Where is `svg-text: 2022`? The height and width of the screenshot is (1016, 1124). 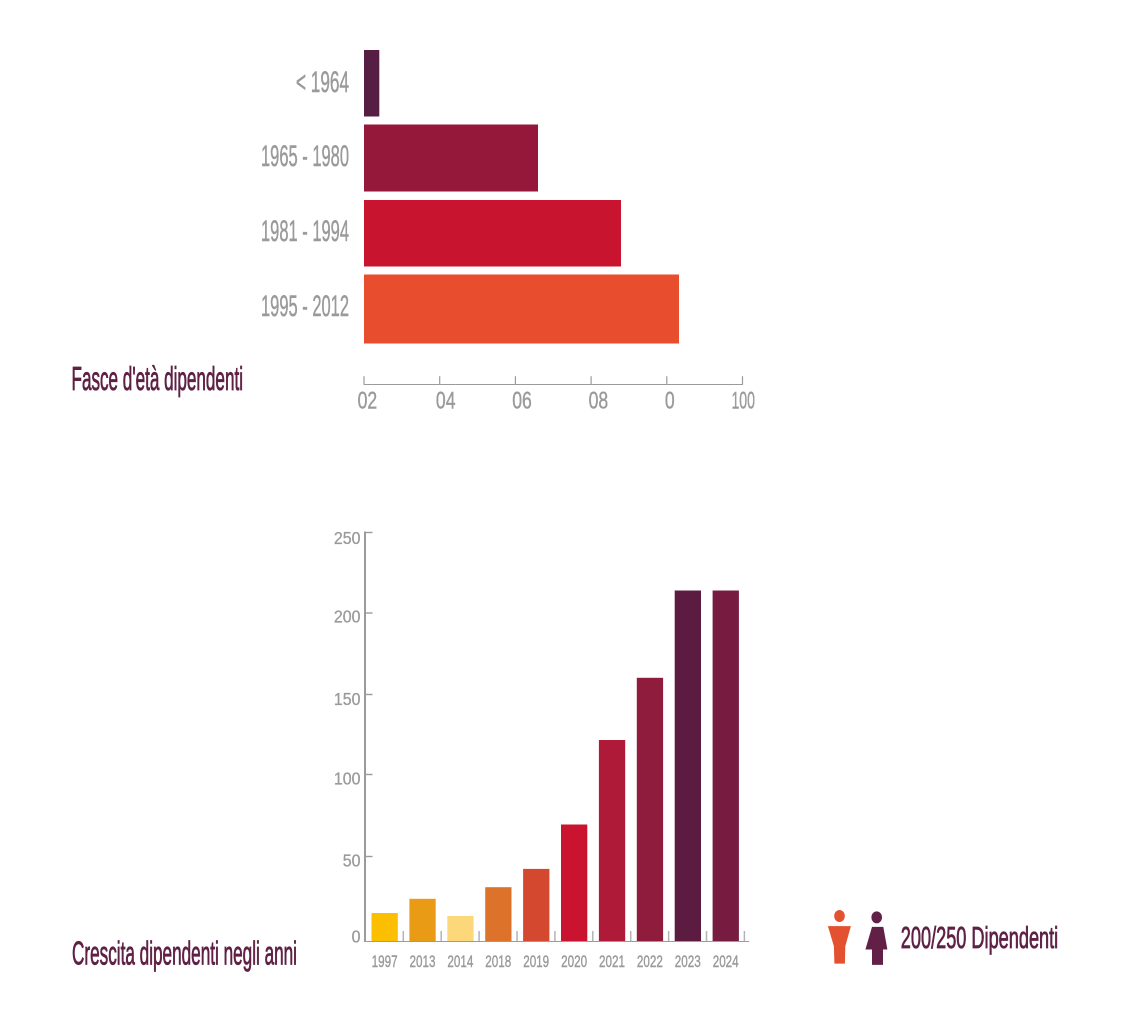 svg-text: 2022 is located at coordinates (650, 962).